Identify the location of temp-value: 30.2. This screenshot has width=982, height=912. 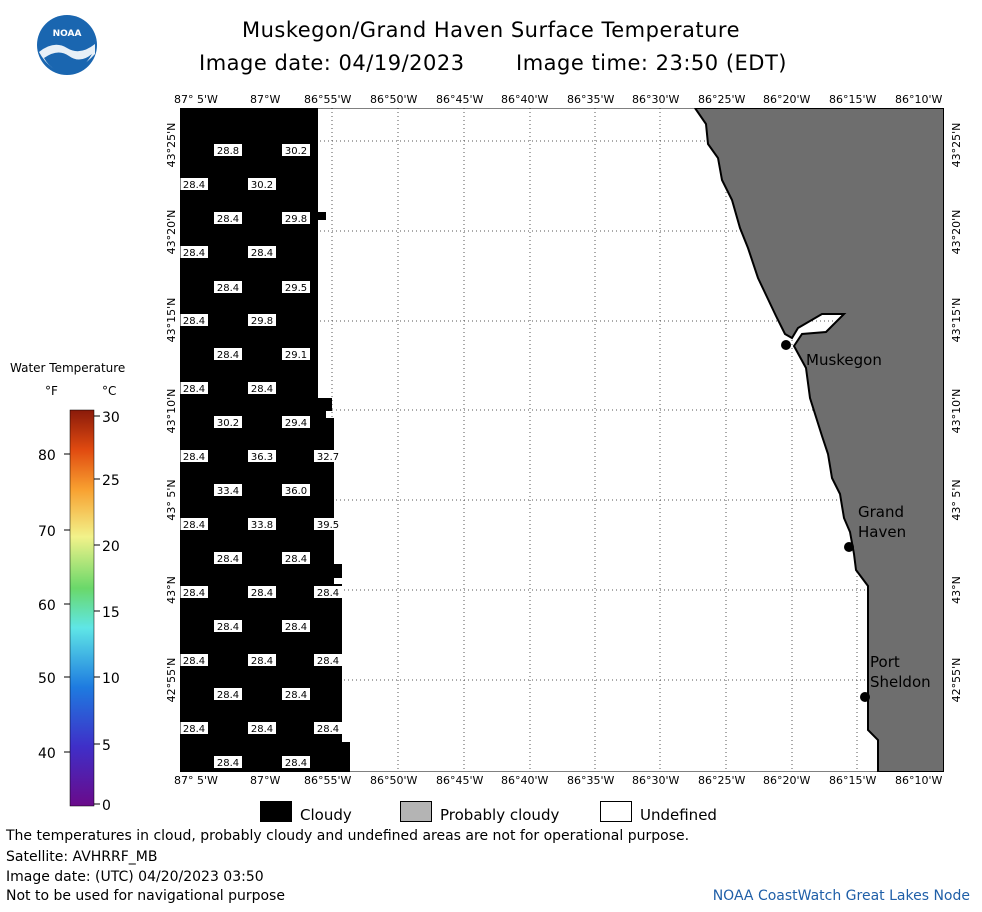
(228, 423).